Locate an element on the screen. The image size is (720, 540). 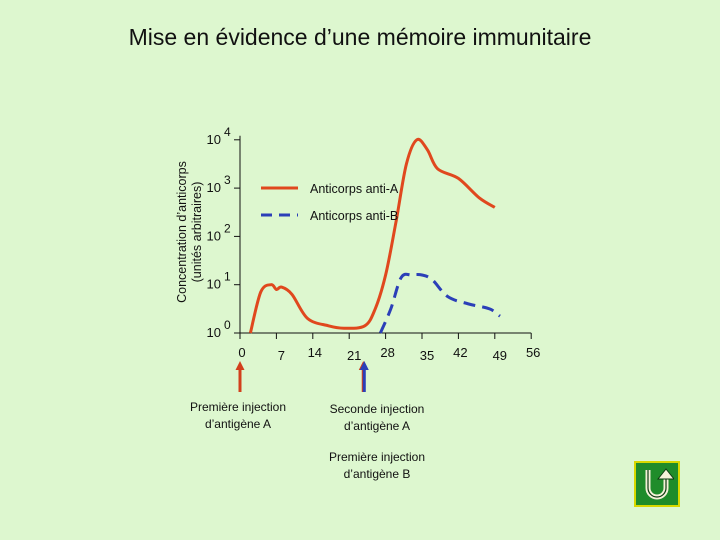
x-tick-label: 28 is located at coordinates (387, 352).